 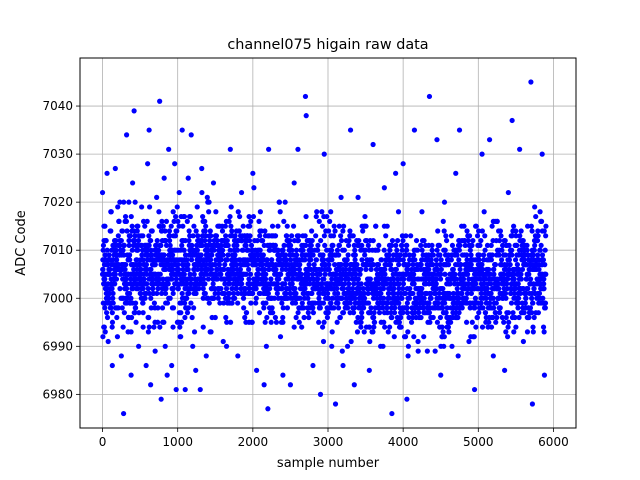 I want to click on x-tick-label: 6000, so click(x=553, y=442).